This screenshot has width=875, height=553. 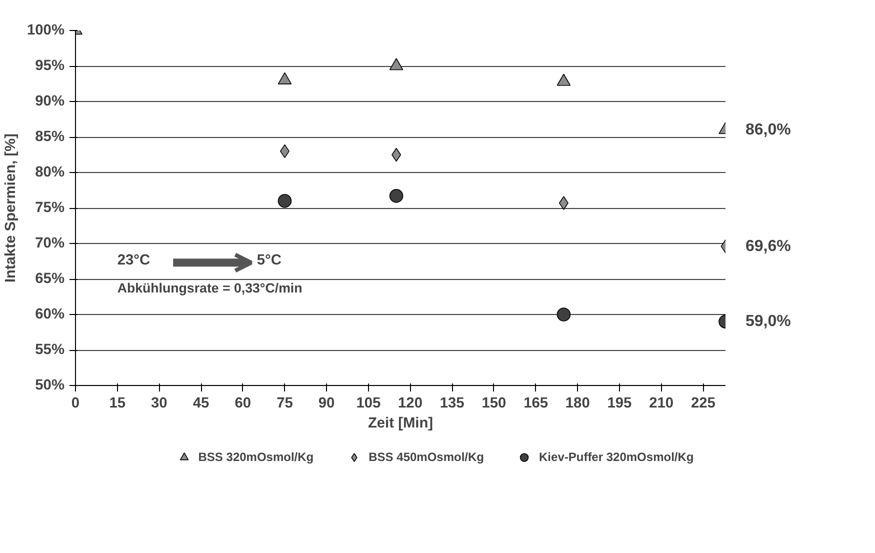 What do you see at coordinates (768, 129) in the screenshot?
I see `data-label: 86,0%` at bounding box center [768, 129].